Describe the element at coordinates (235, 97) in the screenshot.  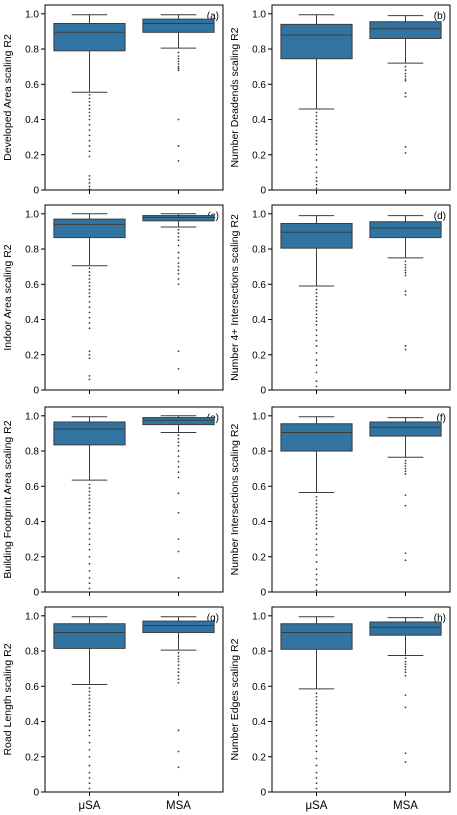
I see `y-axis-label: Number Deadends scaling R2` at that location.